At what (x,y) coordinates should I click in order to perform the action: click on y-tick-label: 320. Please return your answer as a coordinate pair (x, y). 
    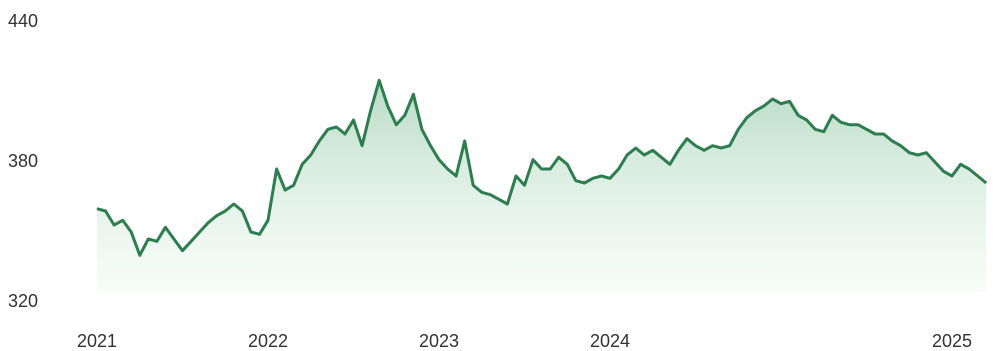
    Looking at the image, I should click on (23, 301).